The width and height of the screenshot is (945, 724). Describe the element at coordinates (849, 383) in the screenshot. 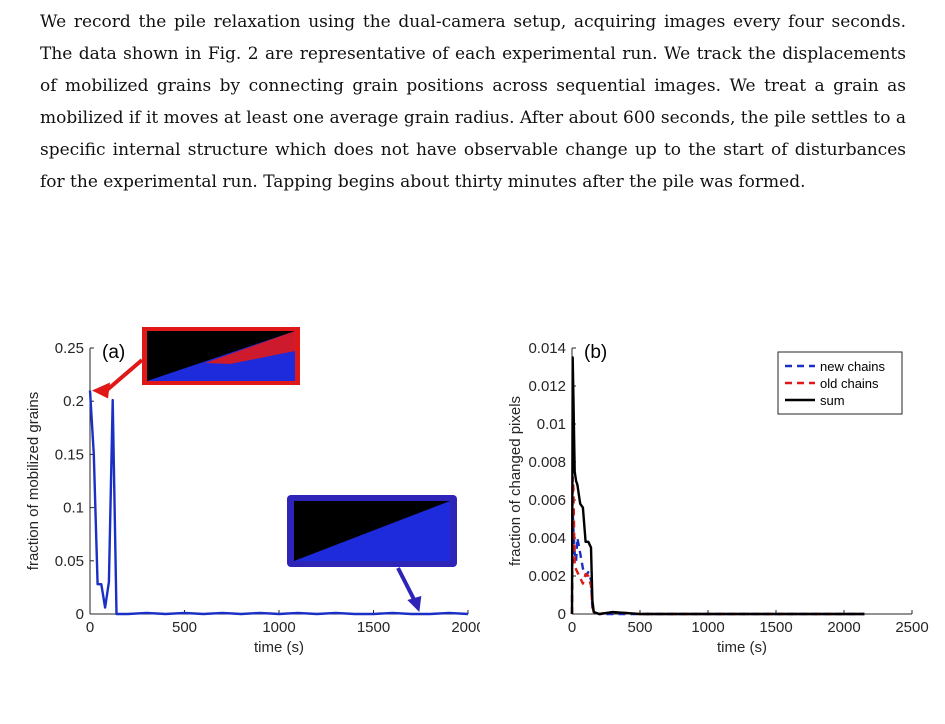

I see `legend-entry: old chains` at that location.